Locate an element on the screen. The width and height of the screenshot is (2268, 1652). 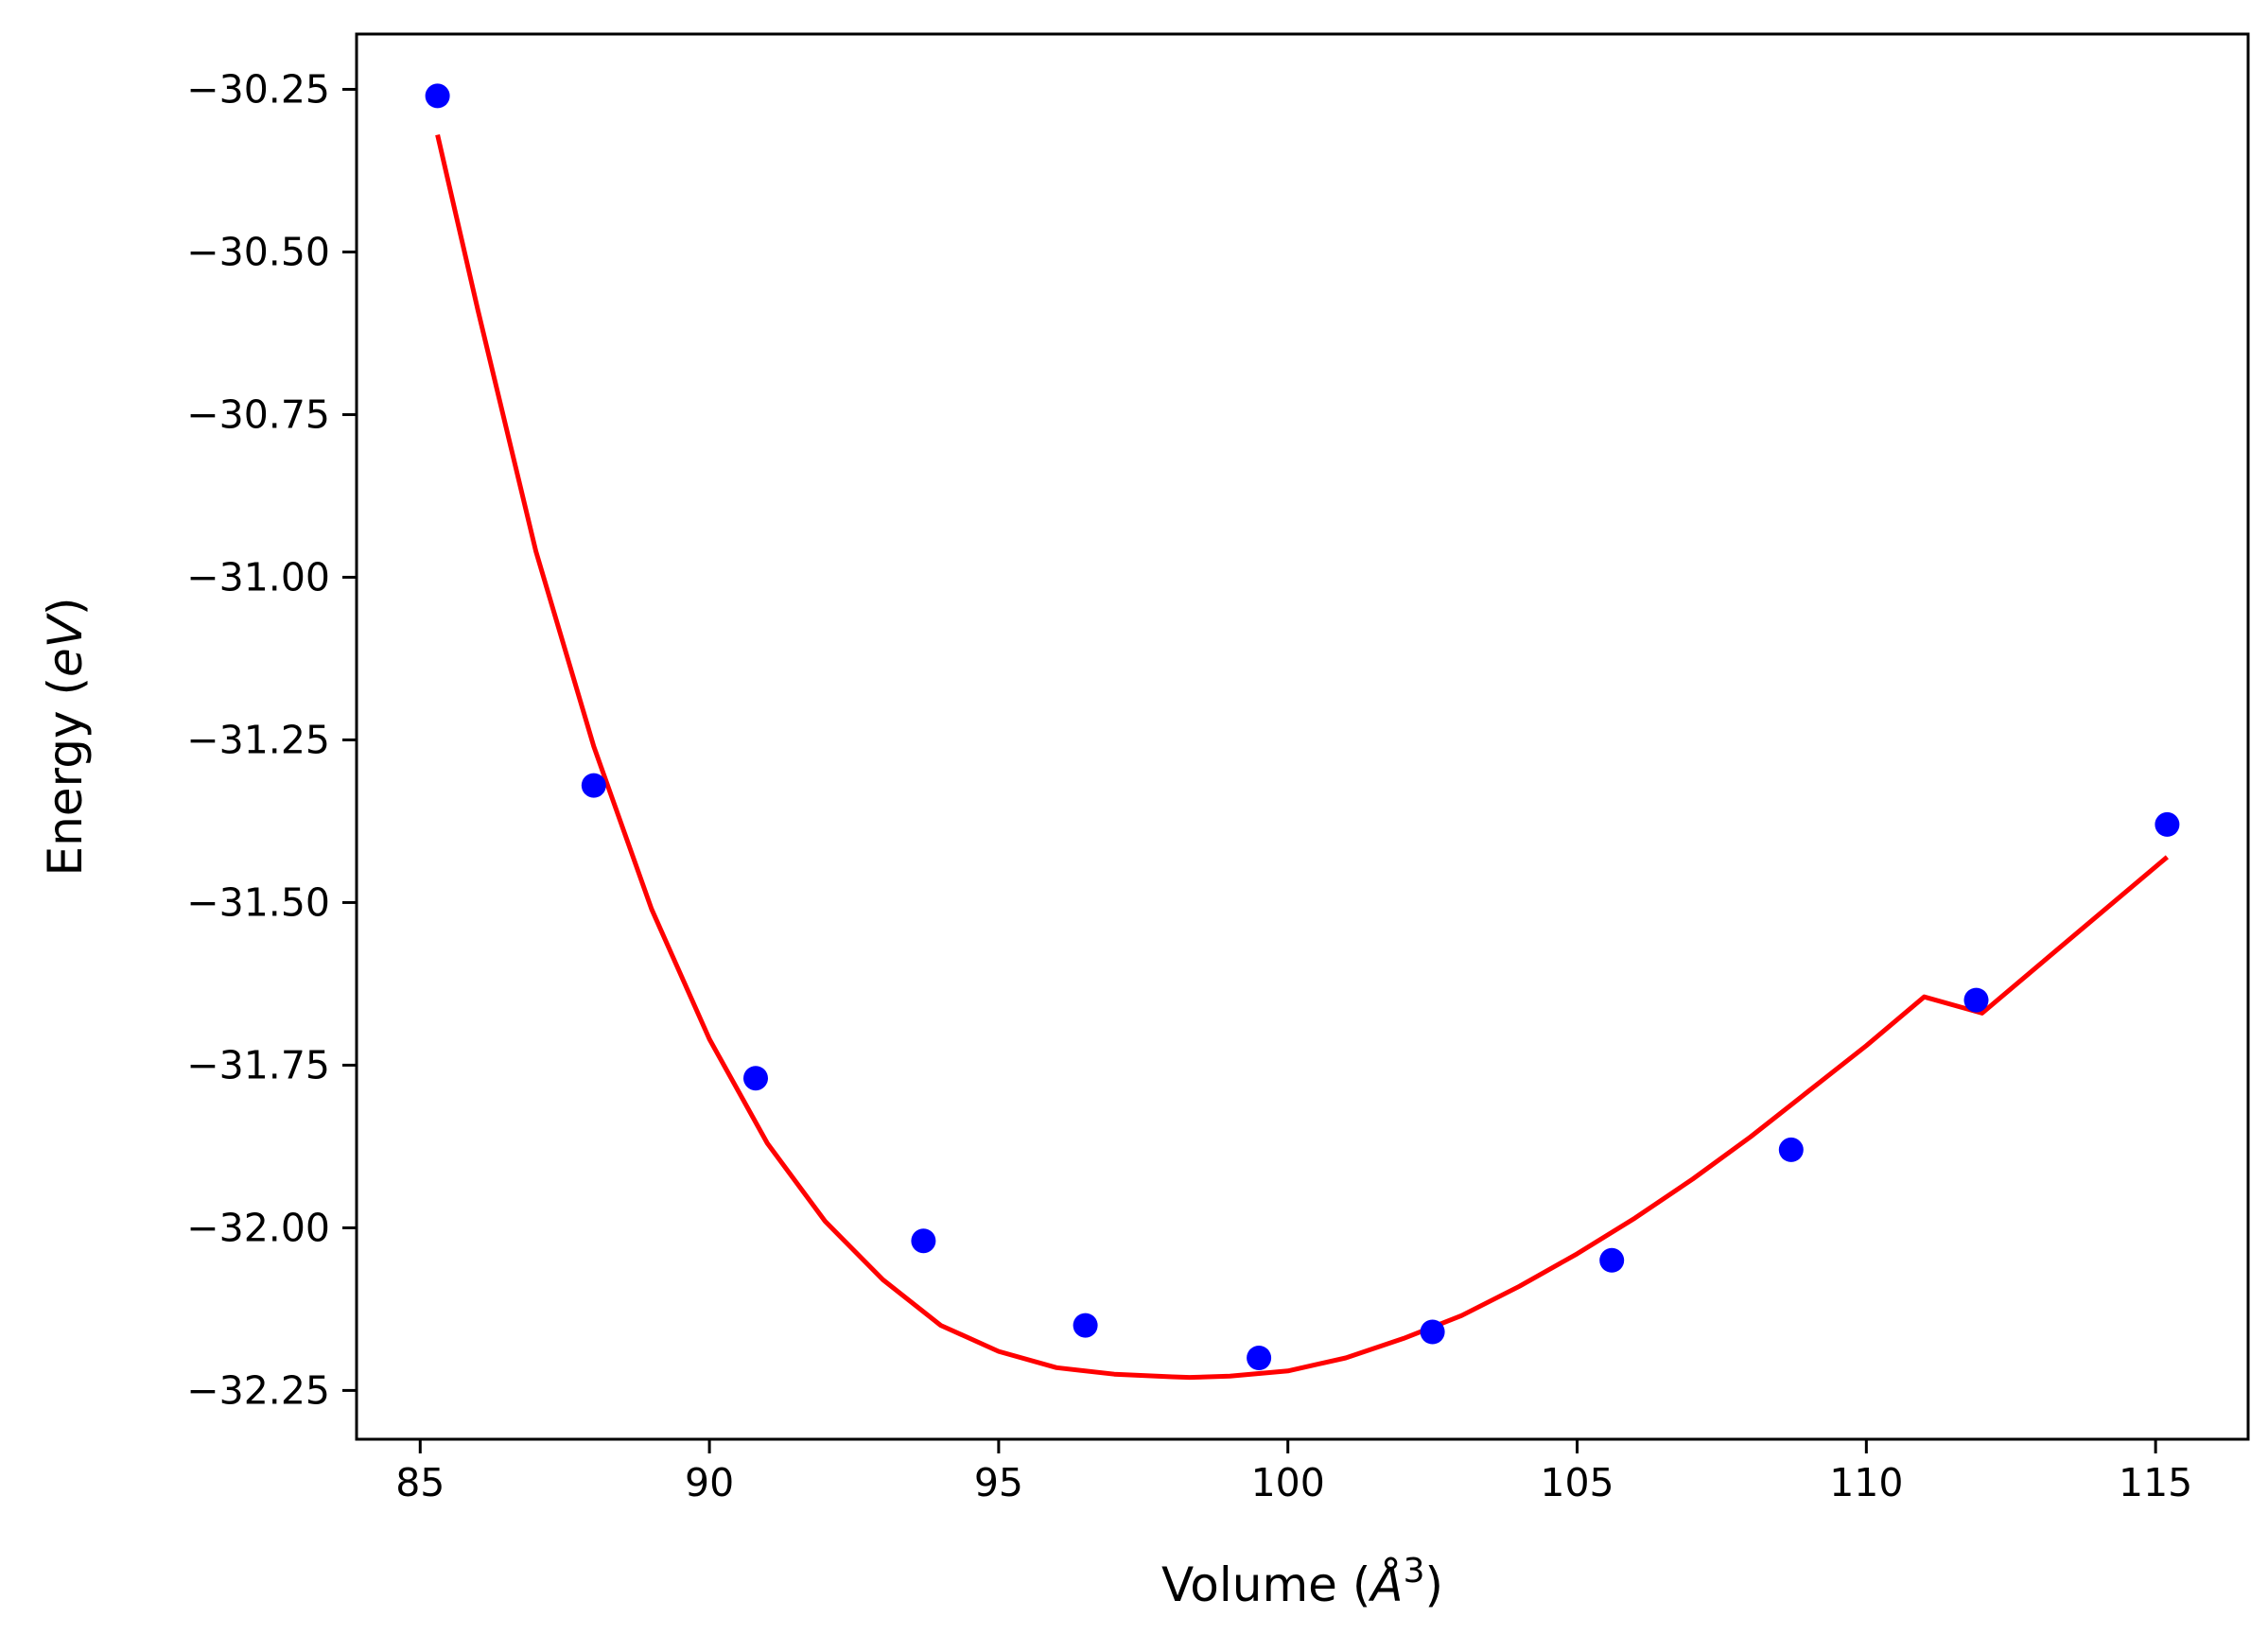
y-axis-label-unit: eV is located at coordinates (65, 644).